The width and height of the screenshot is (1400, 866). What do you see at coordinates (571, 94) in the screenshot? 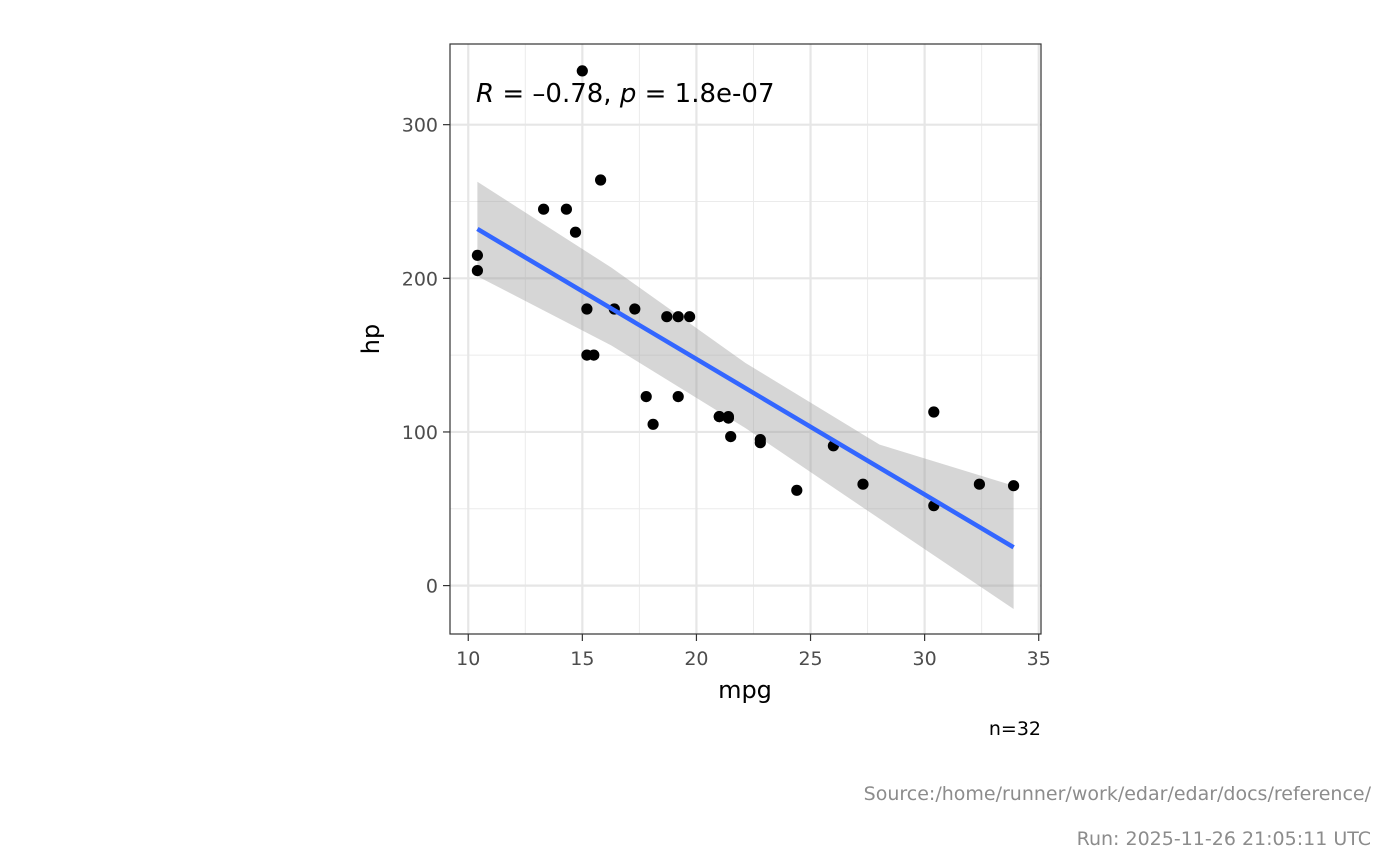
I see `r-value: –0.78,` at bounding box center [571, 94].